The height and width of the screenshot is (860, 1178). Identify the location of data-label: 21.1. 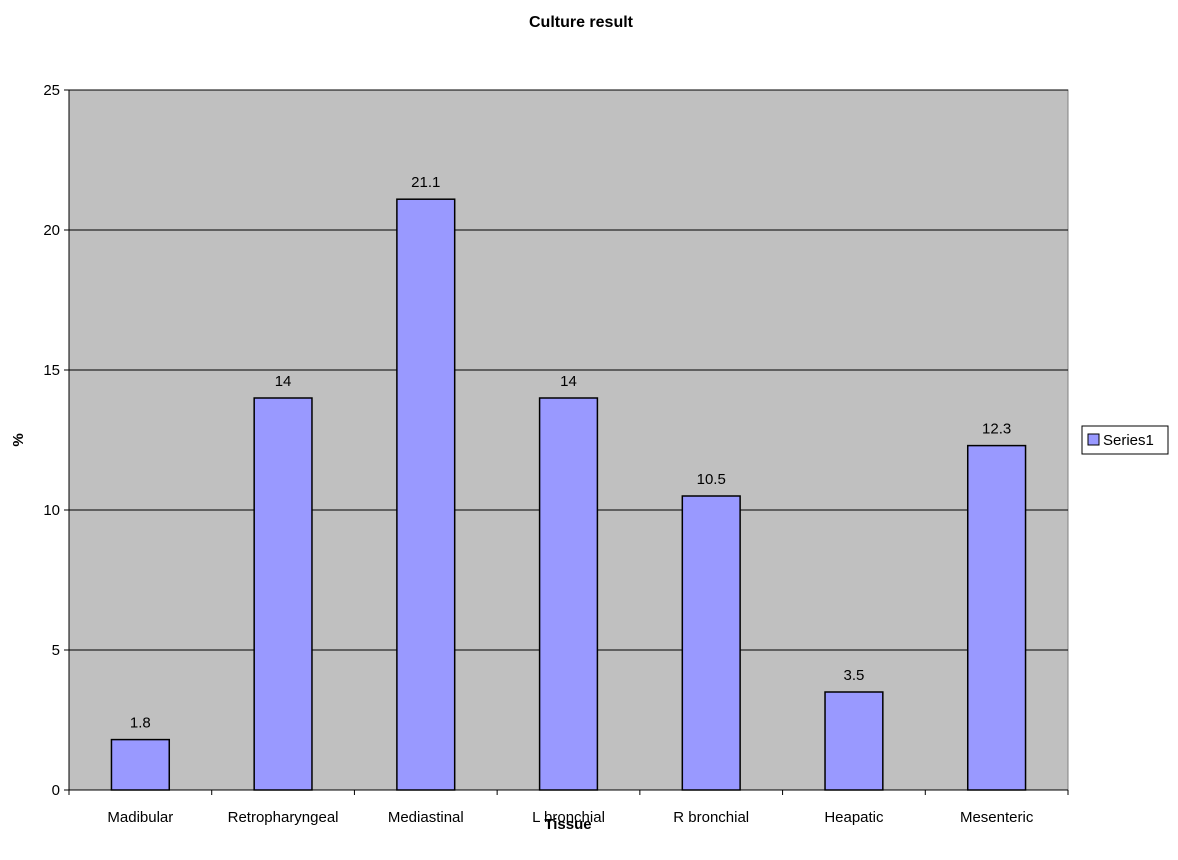
(425, 182).